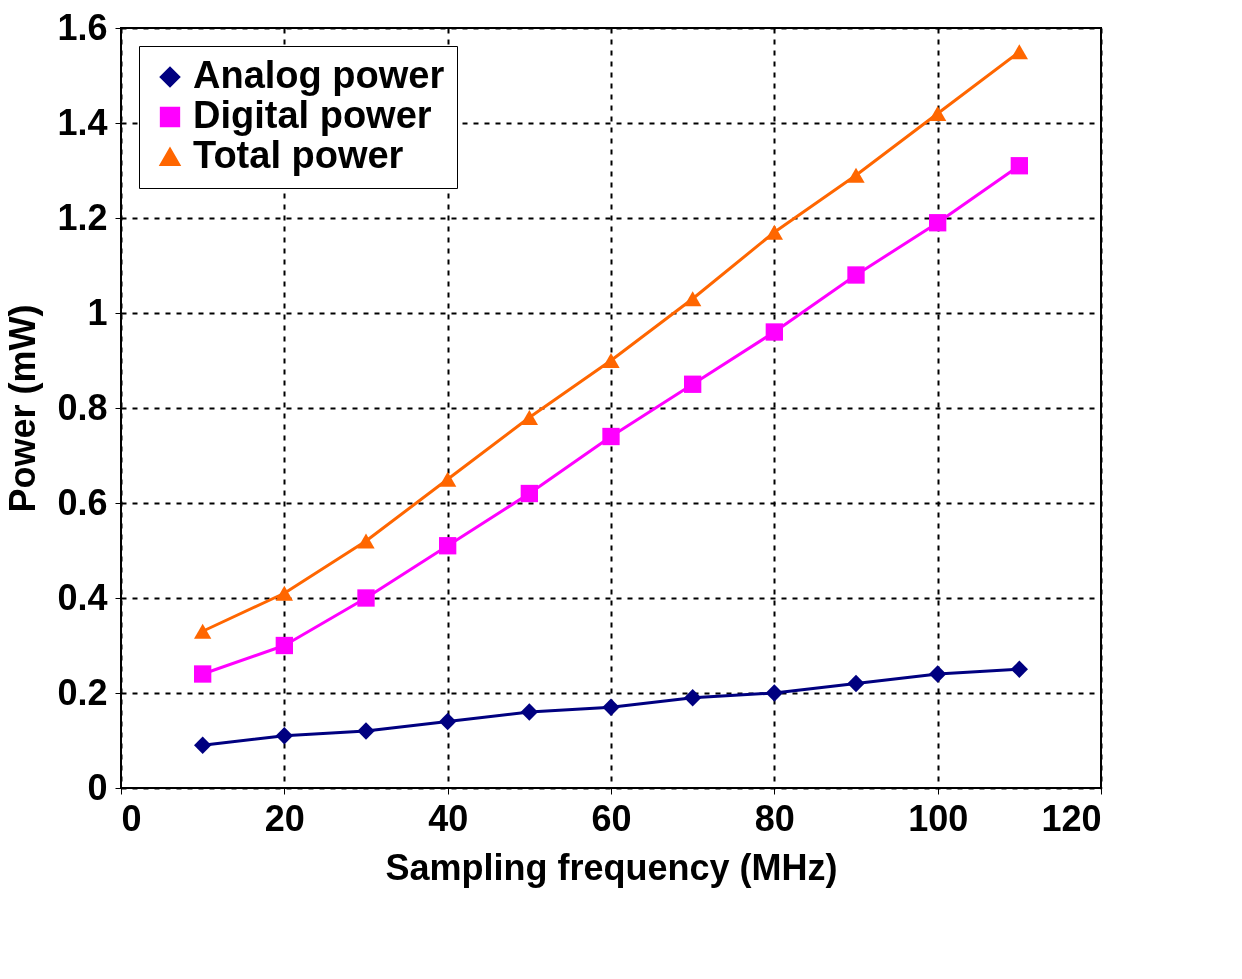  What do you see at coordinates (82, 597) in the screenshot?
I see `y-tick-label: 0.4` at bounding box center [82, 597].